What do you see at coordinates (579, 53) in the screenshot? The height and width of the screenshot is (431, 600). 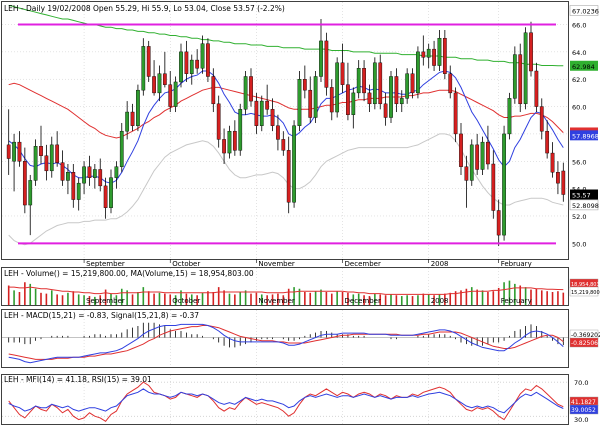 I see `price-tick-label: 64.0` at bounding box center [579, 53].